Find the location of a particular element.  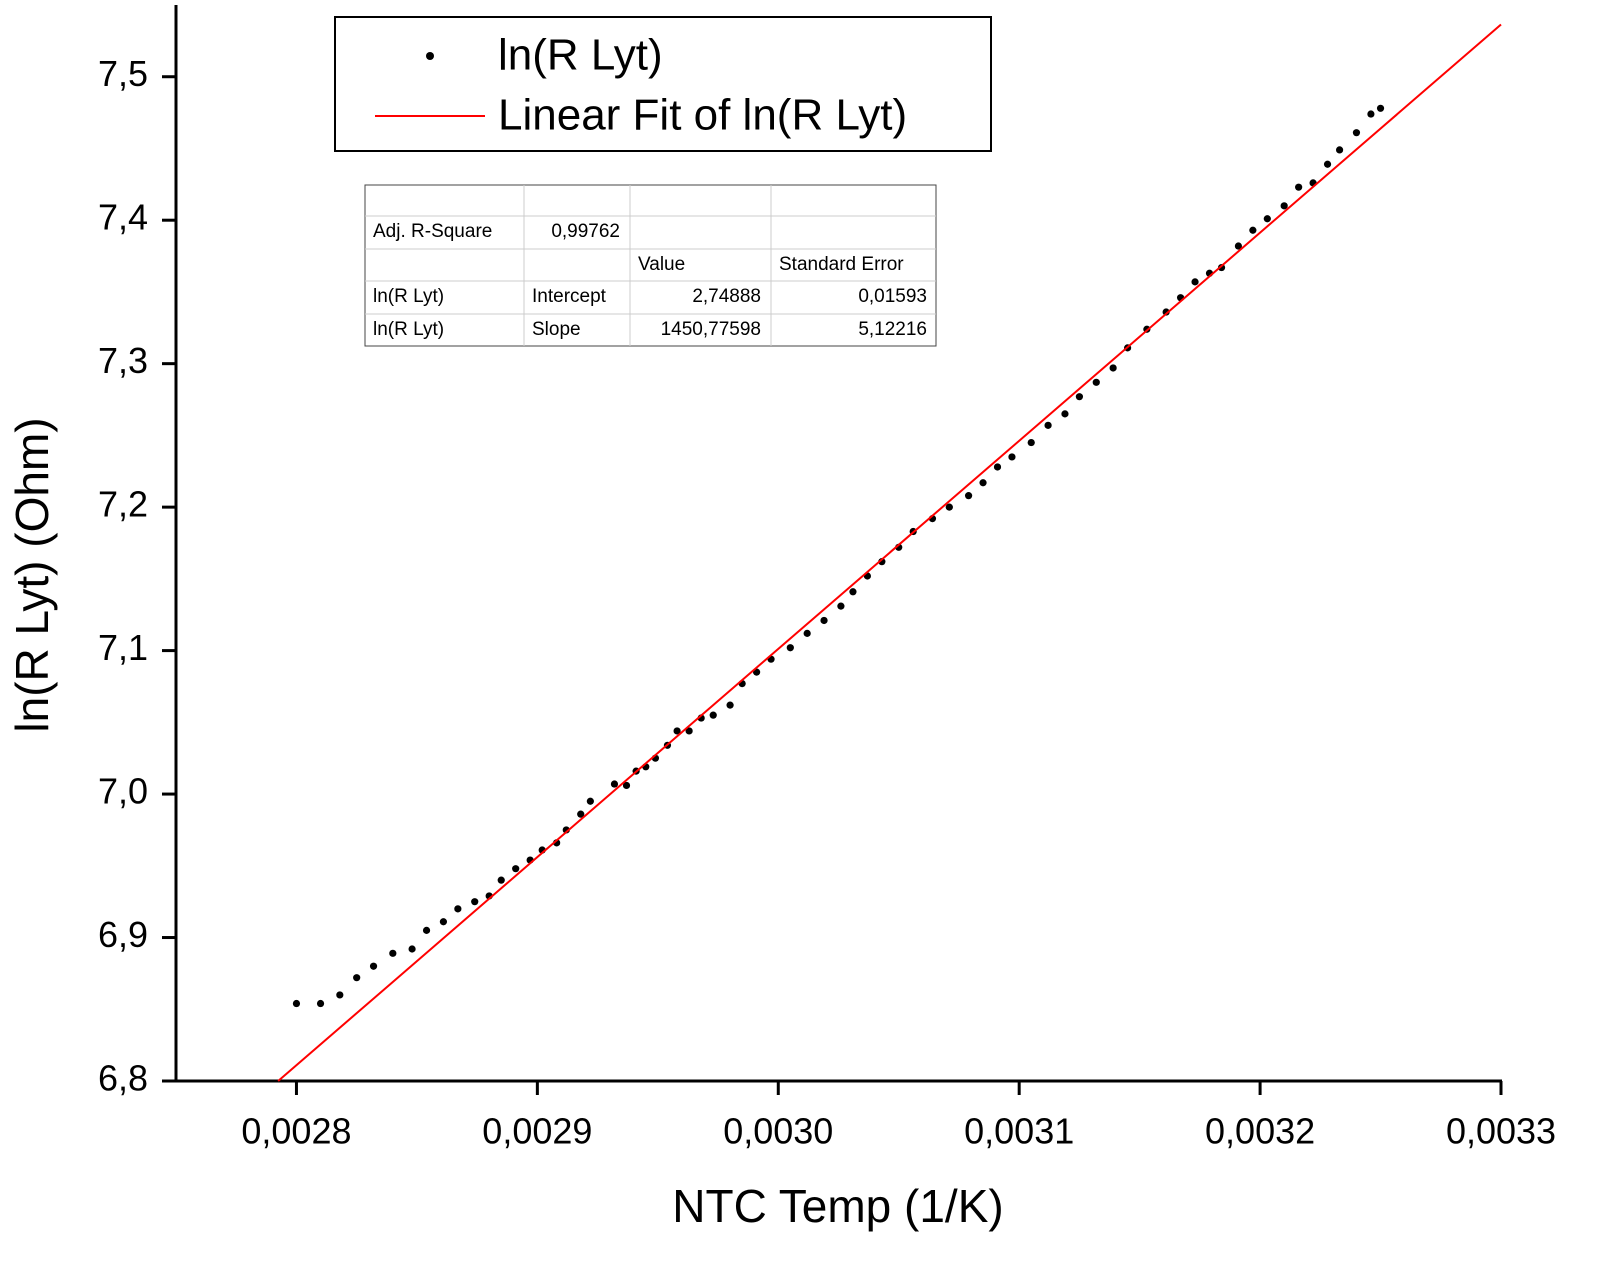

table-cell: 0,01593 is located at coordinates (892, 296).